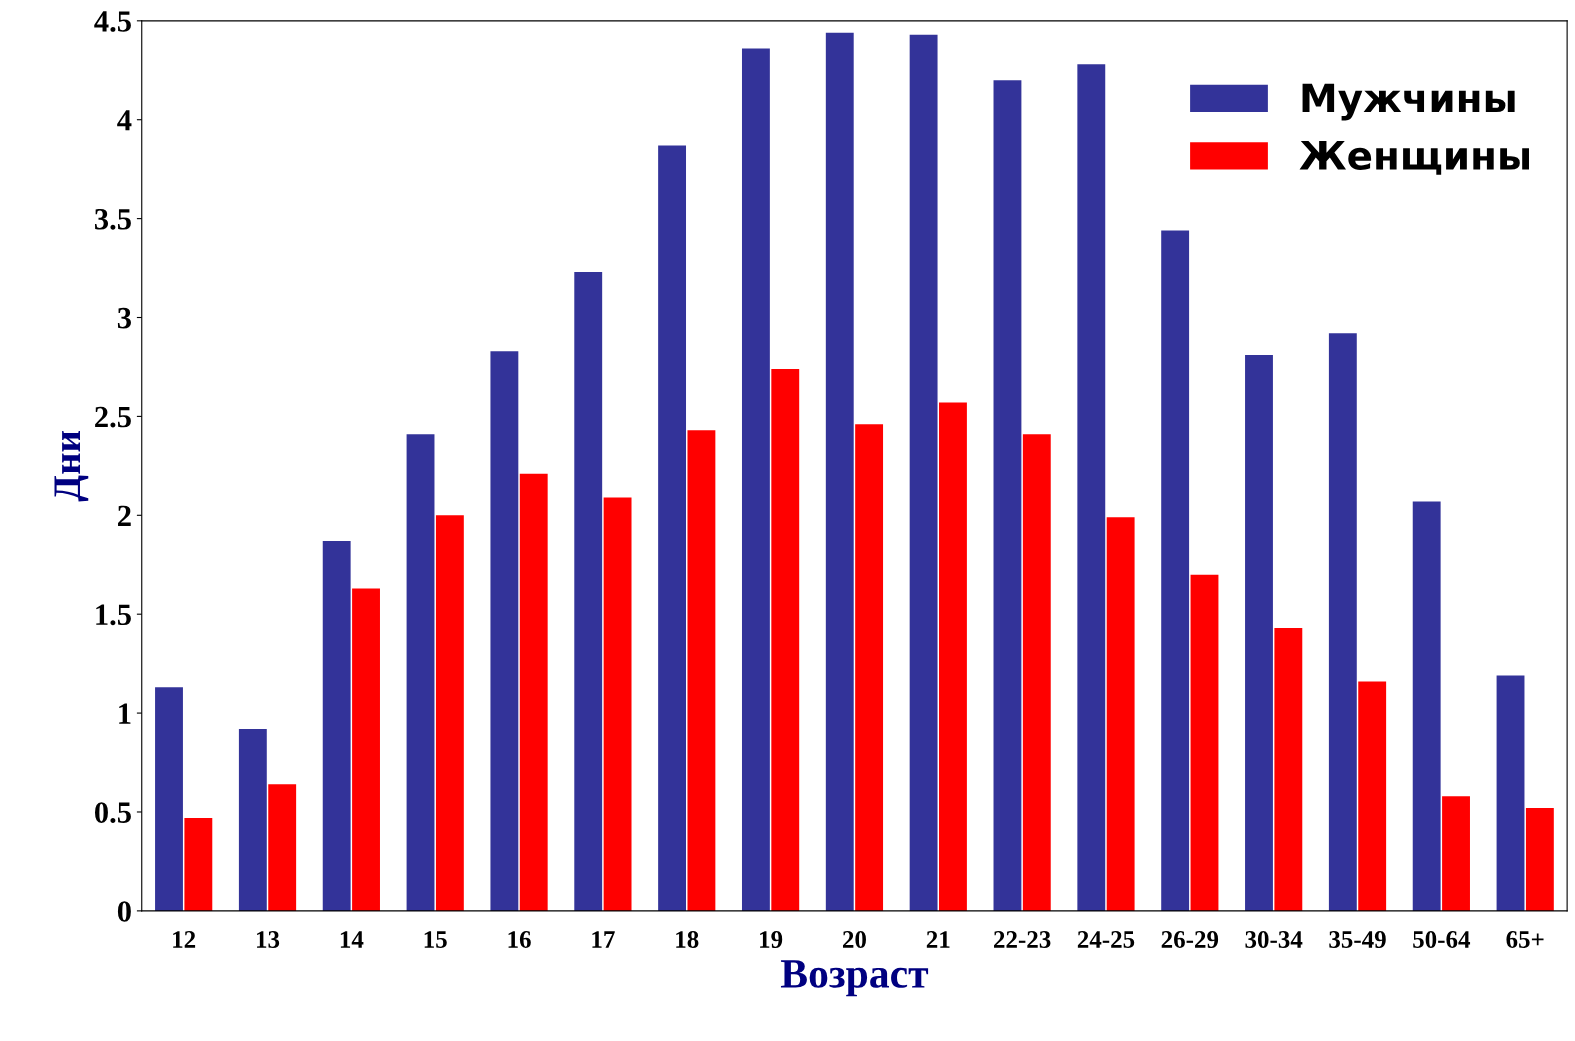  What do you see at coordinates (1408, 102) in the screenshot?
I see `legend-label: Мужчины` at bounding box center [1408, 102].